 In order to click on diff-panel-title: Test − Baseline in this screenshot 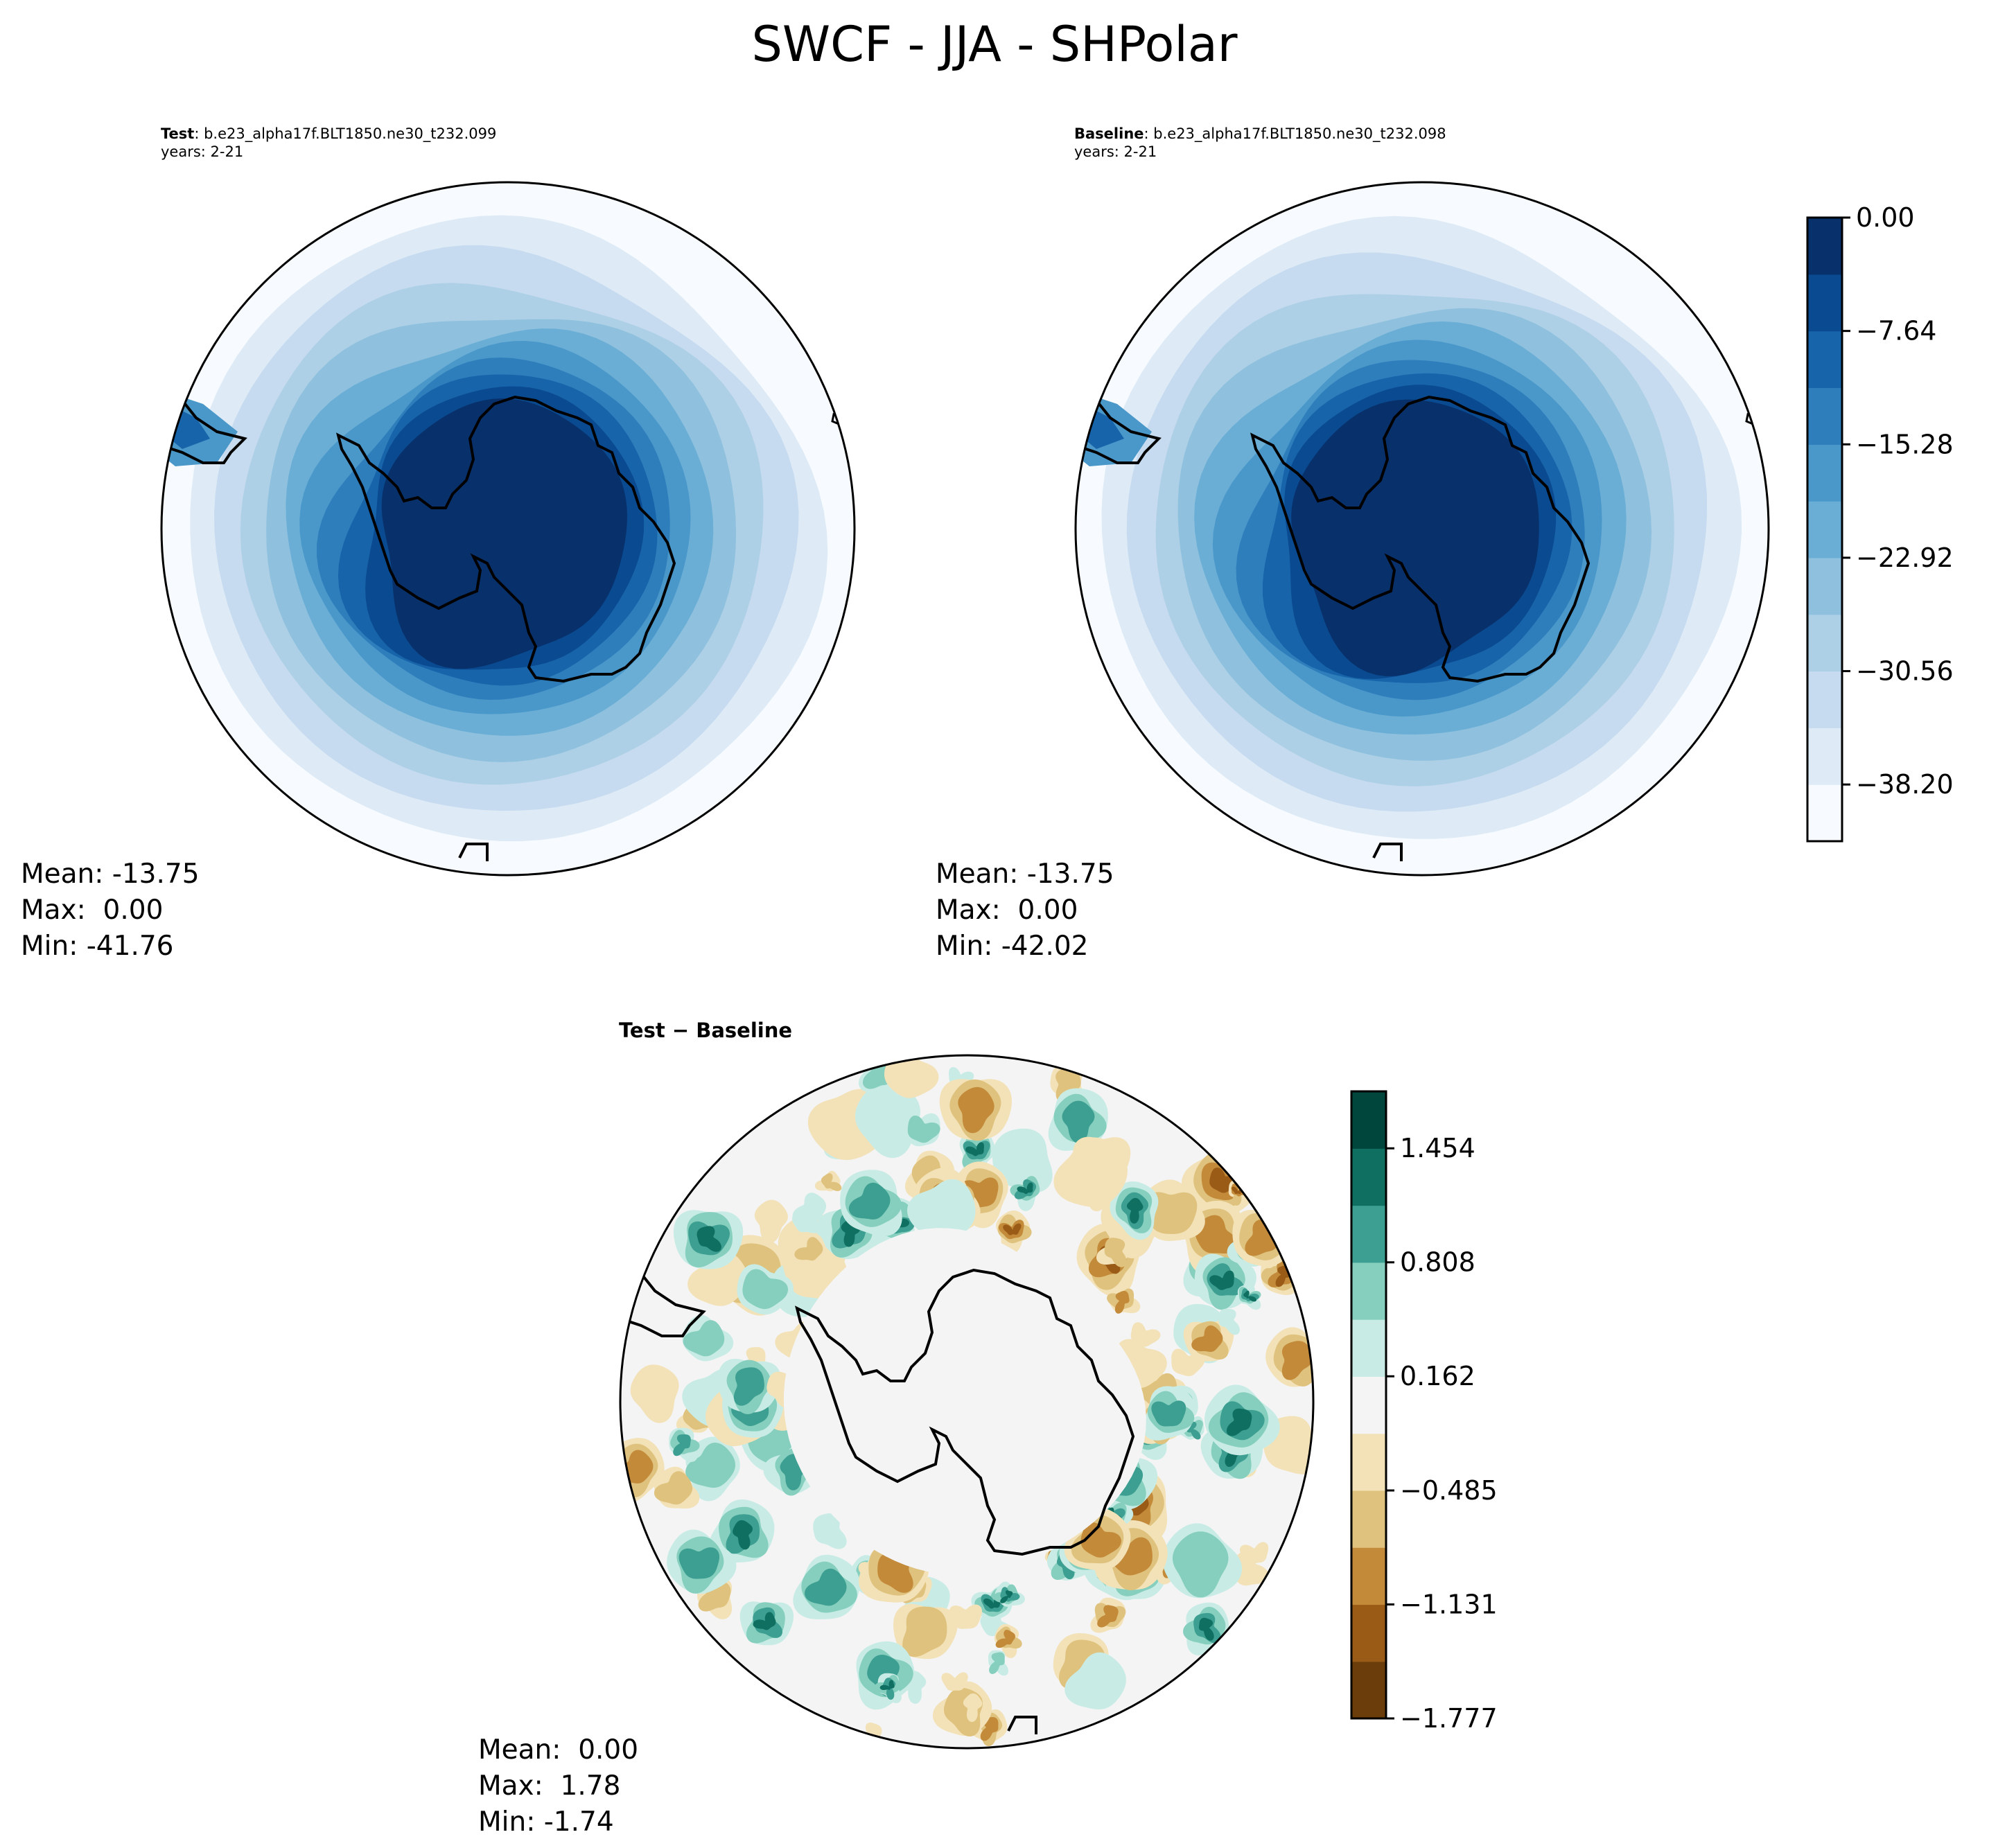, I will do `click(706, 1030)`.